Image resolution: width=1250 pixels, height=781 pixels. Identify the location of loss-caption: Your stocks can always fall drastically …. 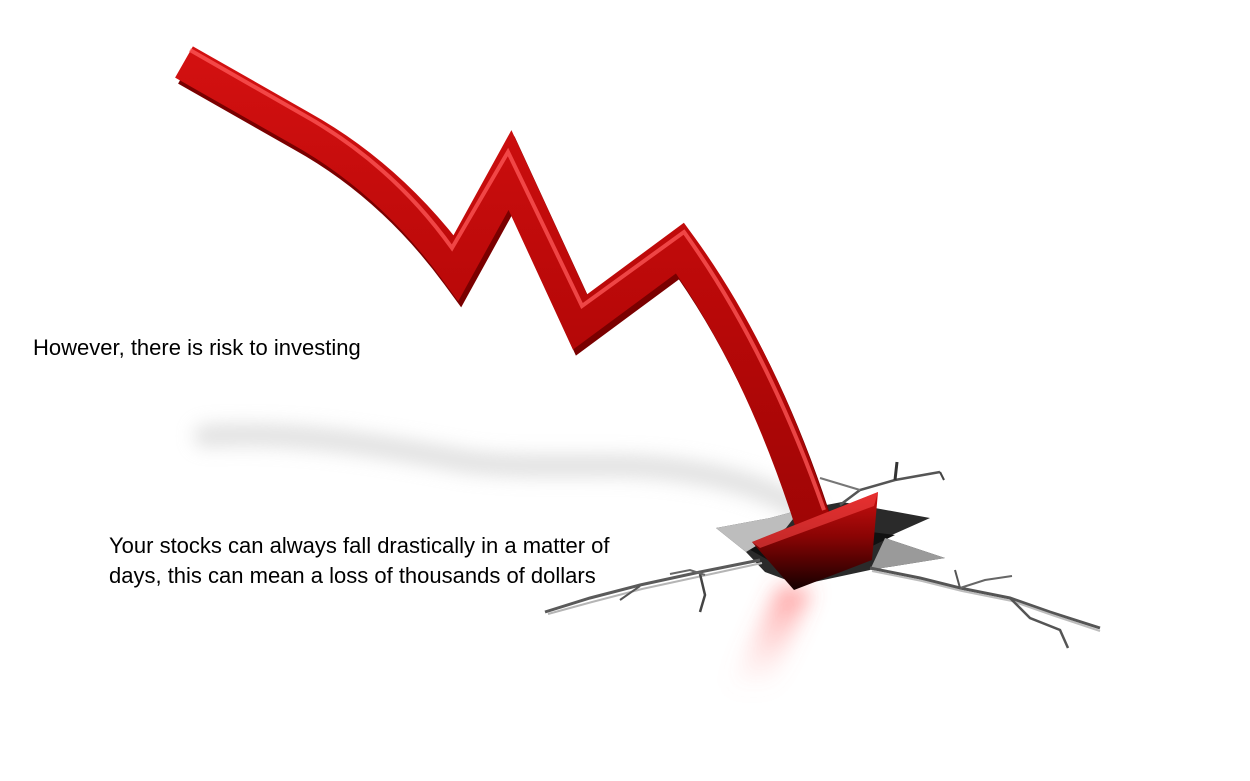
(404, 561).